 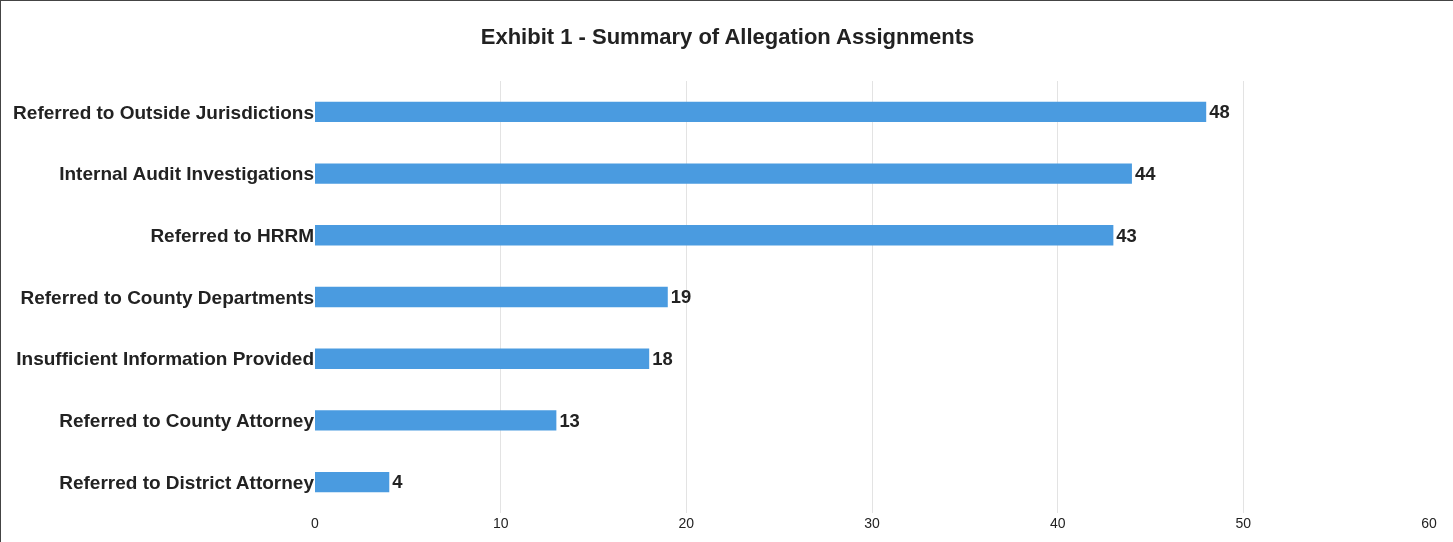 What do you see at coordinates (1429, 523) in the screenshot?
I see `x-tick-label: 60` at bounding box center [1429, 523].